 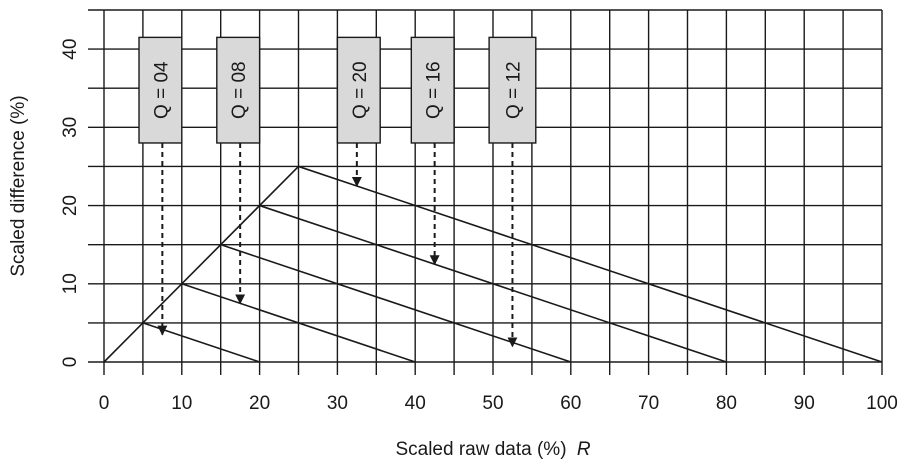 I want to click on q-label-text: Q = 20, so click(x=360, y=90).